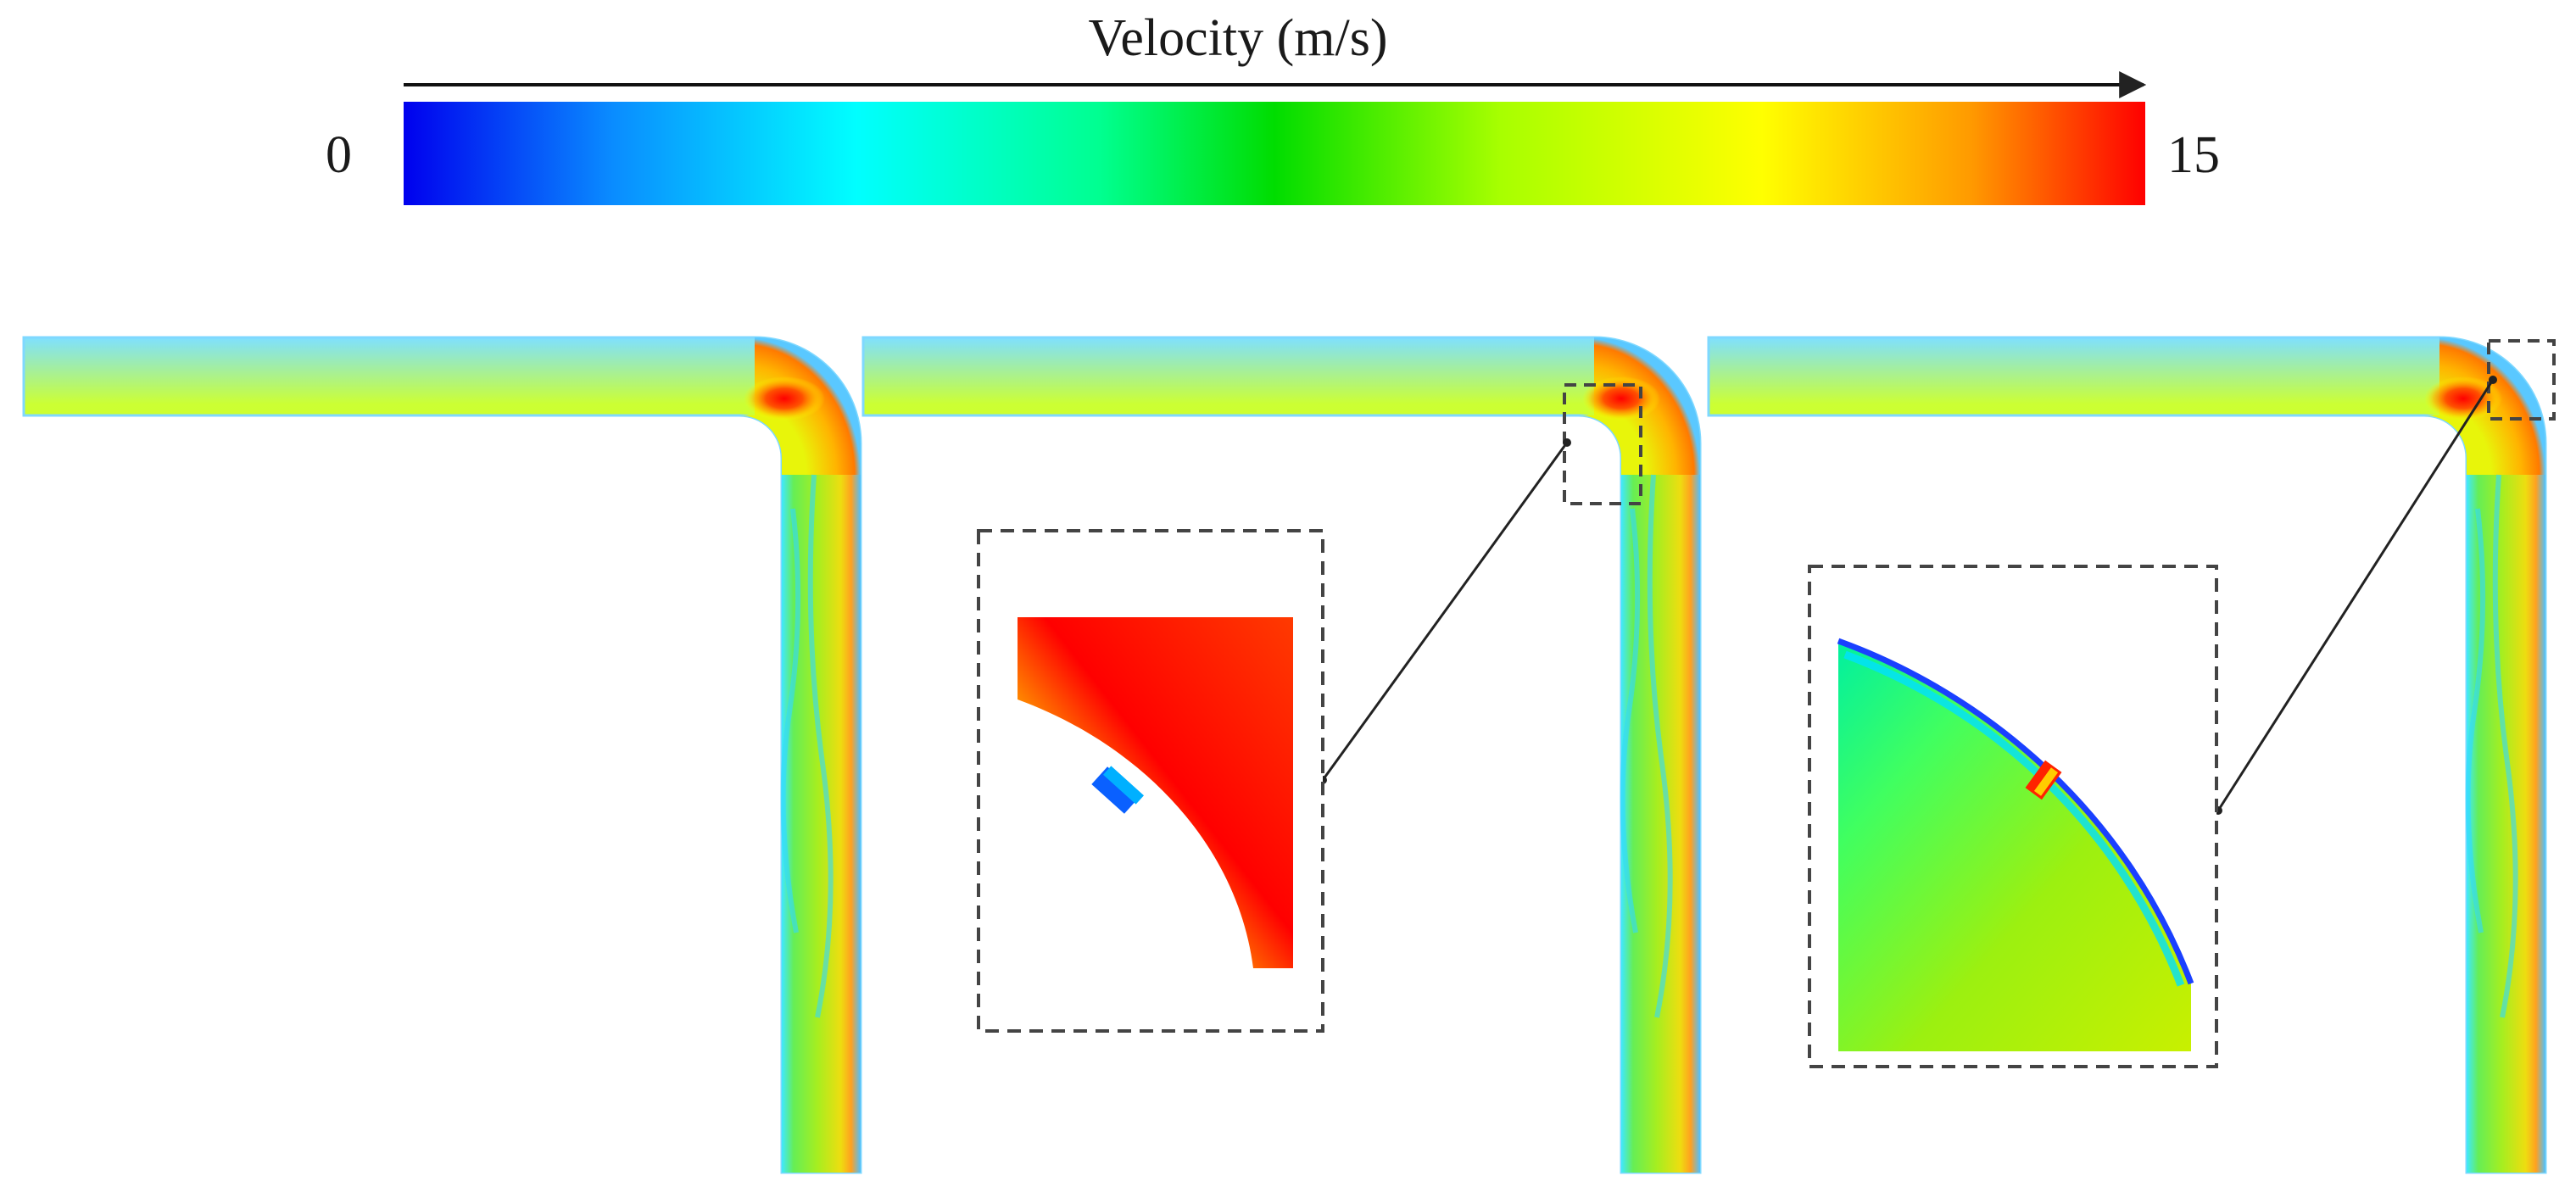 Image resolution: width=2576 pixels, height=1198 pixels. Describe the element at coordinates (1274, 153) in the screenshot. I see `colorbar-gradient` at that location.